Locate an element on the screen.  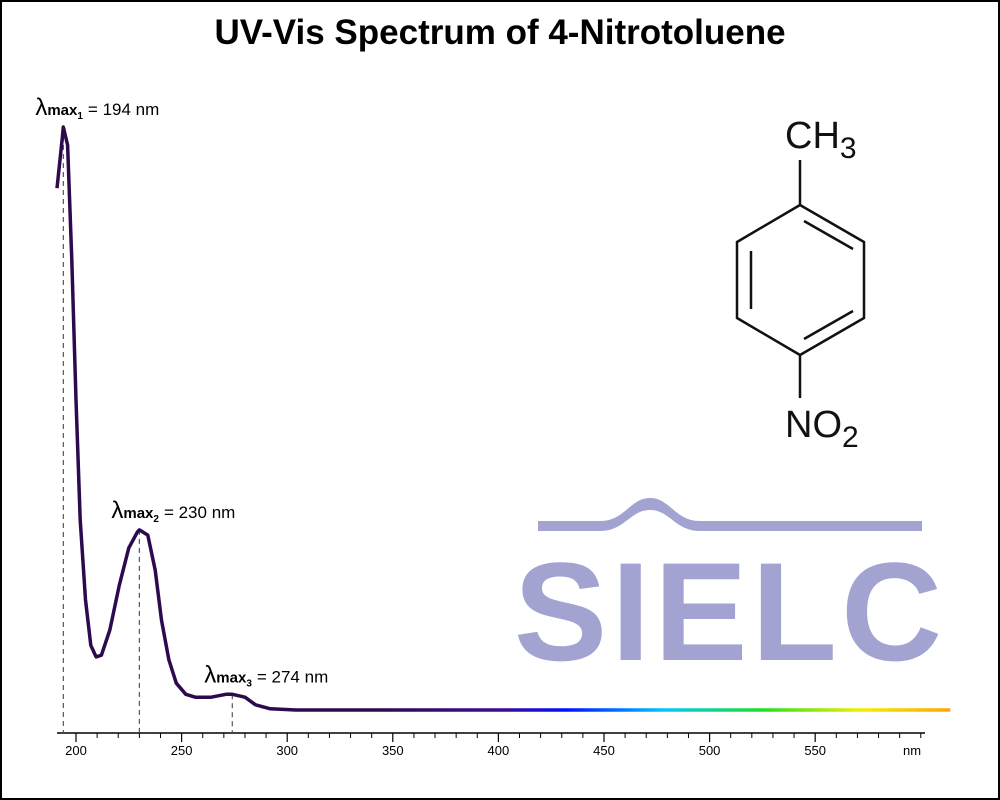
peak-text: = 230 nm is located at coordinates (199, 512).